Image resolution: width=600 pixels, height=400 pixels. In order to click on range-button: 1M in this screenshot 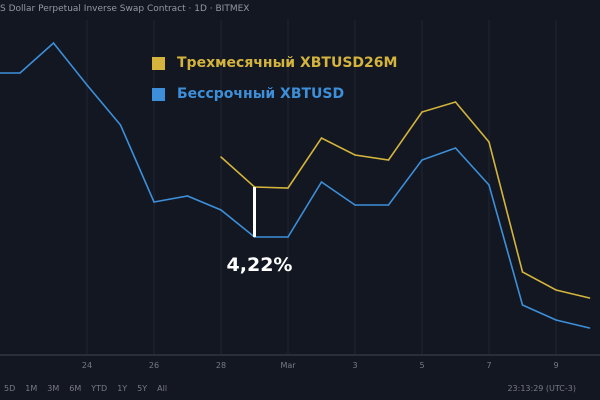, I will do `click(31, 388)`.